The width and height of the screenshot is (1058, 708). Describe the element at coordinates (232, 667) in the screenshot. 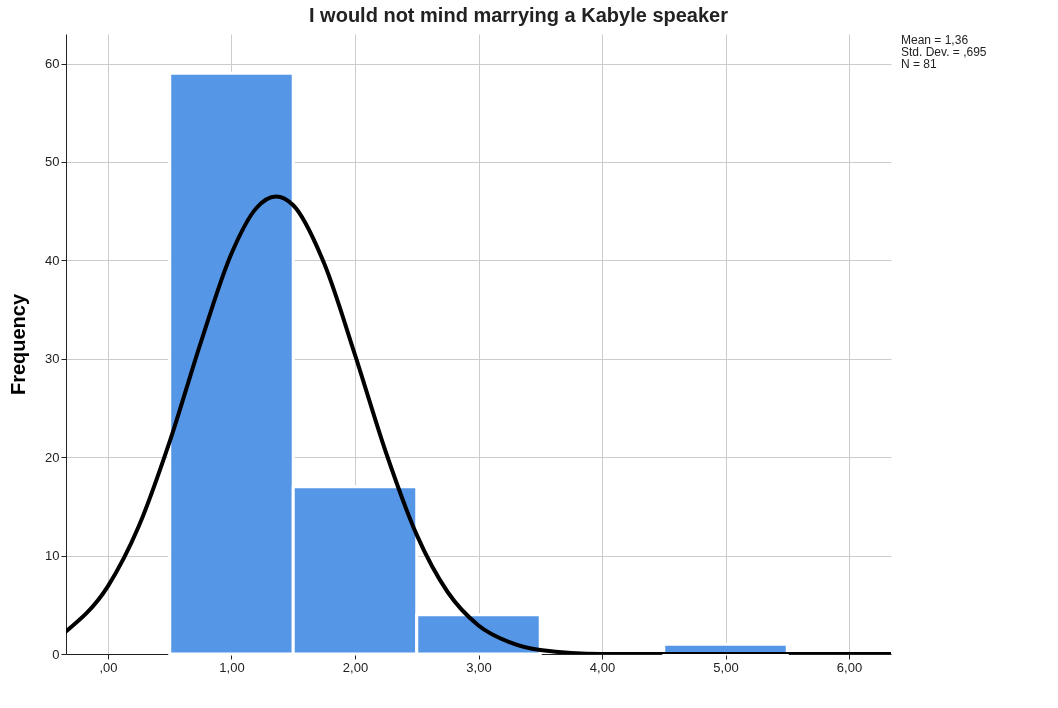

I see `x-tick-label: 1,00` at that location.